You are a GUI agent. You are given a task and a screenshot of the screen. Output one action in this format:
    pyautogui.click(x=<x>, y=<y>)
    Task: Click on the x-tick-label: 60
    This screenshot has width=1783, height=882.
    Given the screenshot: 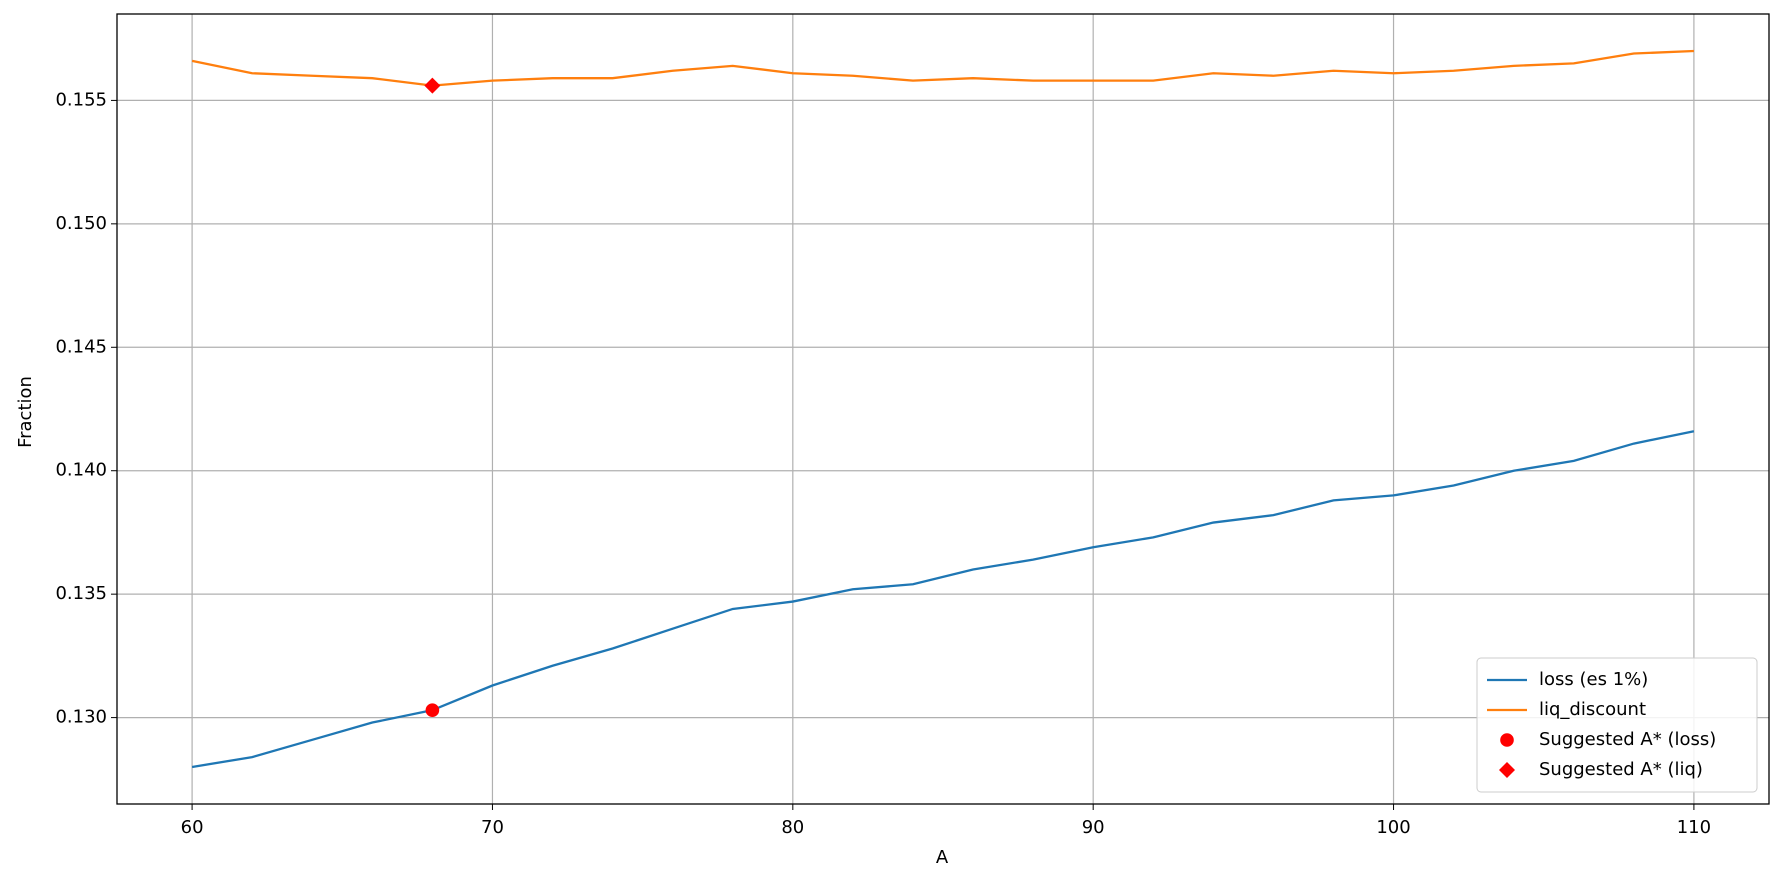 What is the action you would take?
    pyautogui.click(x=192, y=827)
    